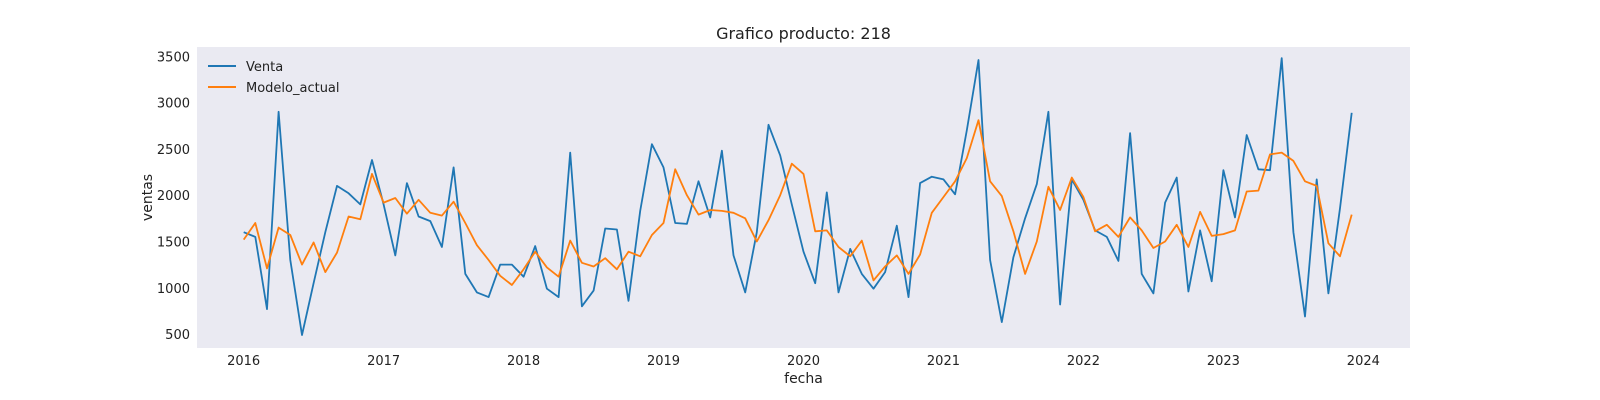 The image size is (1600, 400). Describe the element at coordinates (293, 88) in the screenshot. I see `legend-label: Modelo_actual` at that location.